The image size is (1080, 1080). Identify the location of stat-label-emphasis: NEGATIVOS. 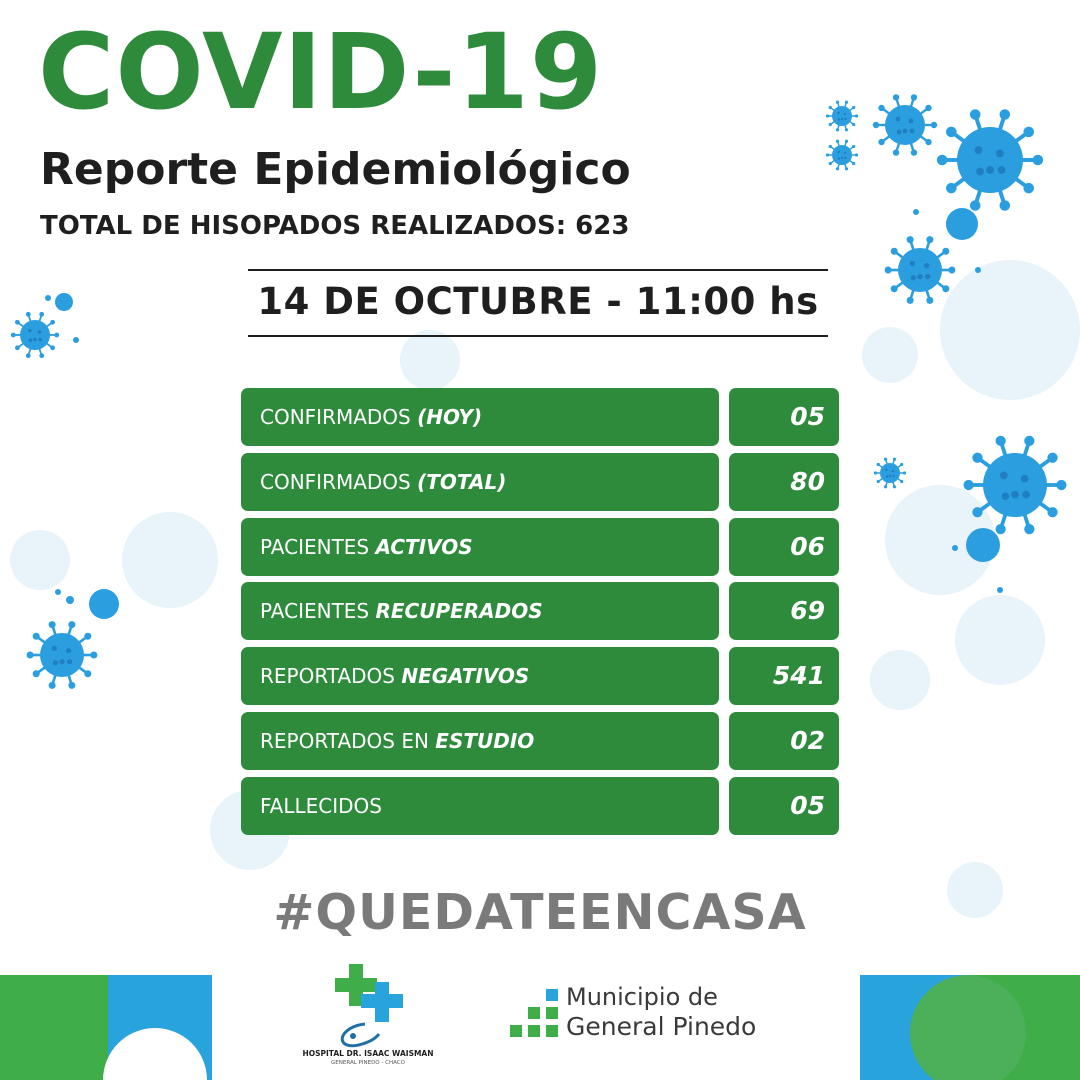
(465, 676).